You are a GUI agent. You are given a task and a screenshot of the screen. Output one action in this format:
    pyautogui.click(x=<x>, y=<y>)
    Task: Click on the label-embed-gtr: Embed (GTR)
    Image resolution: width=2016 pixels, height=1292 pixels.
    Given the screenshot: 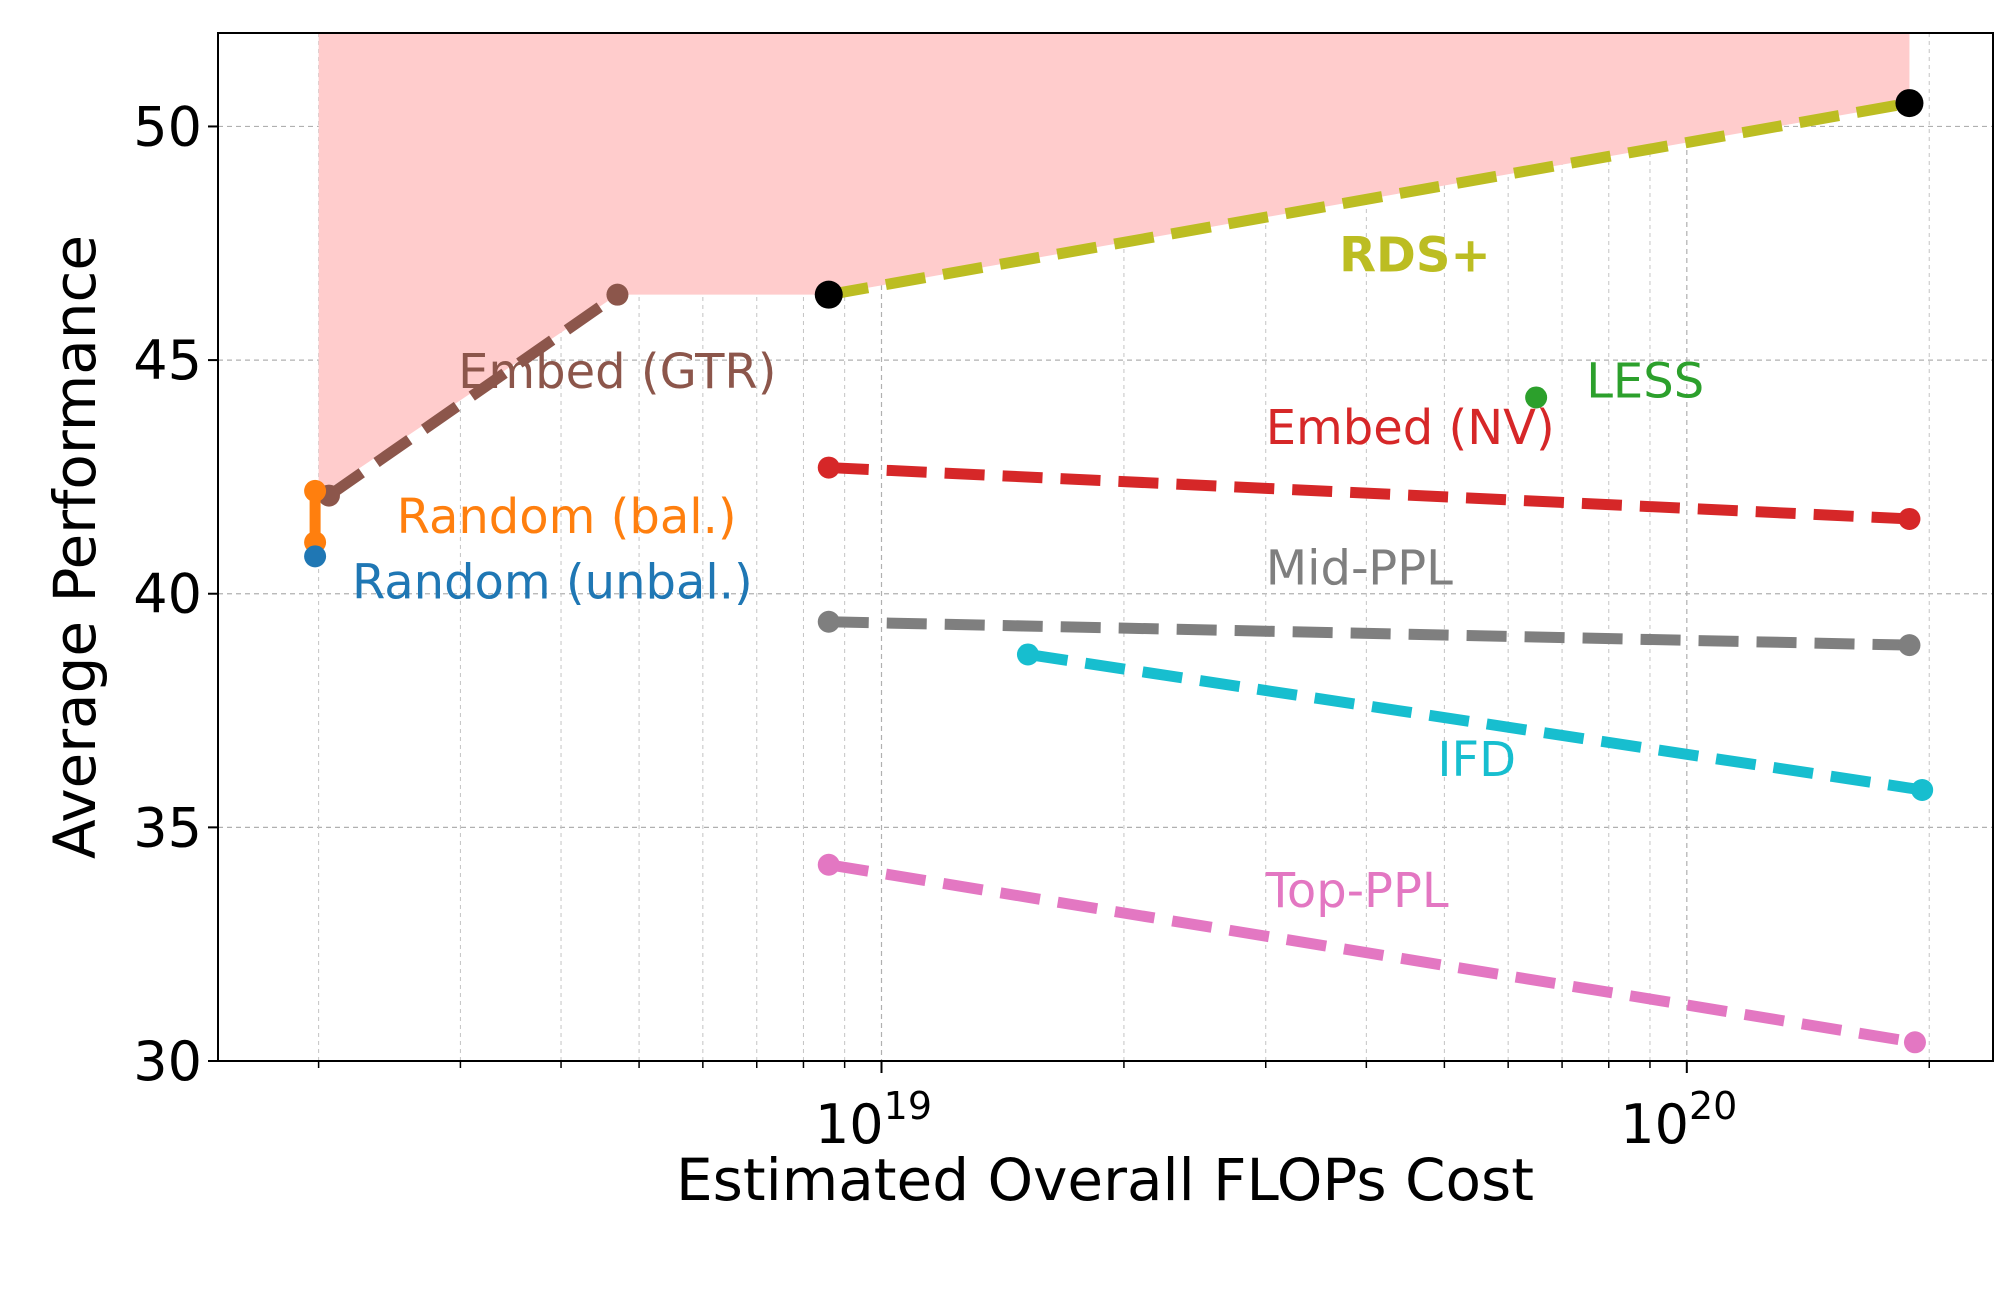 What is the action you would take?
    pyautogui.click(x=617, y=372)
    